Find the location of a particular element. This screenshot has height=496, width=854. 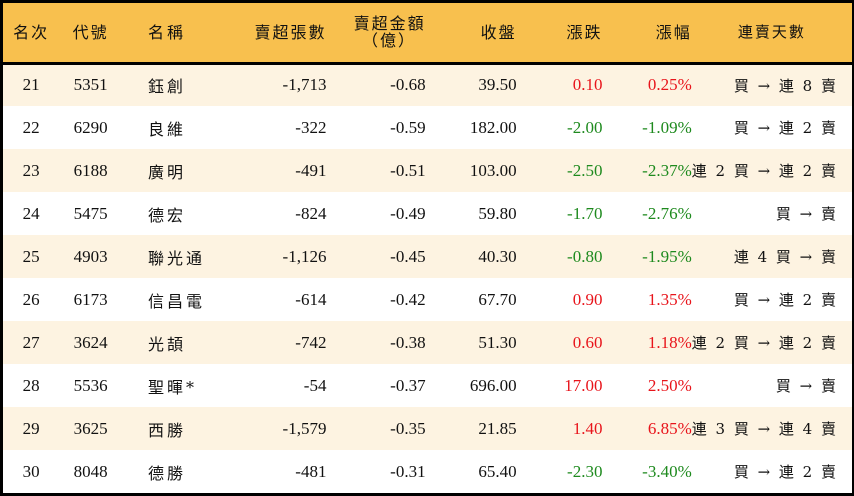

cell-change: 0.10 is located at coordinates (587, 85).